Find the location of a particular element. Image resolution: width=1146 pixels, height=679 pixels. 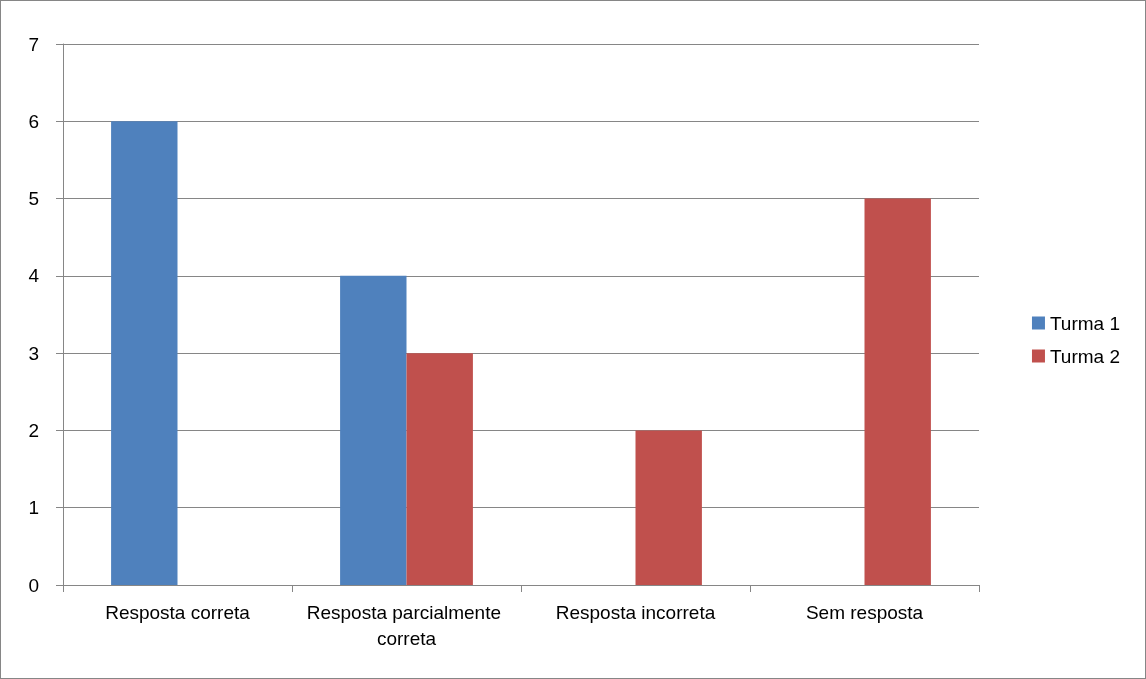

y-tick-label: 4 is located at coordinates (34, 276).